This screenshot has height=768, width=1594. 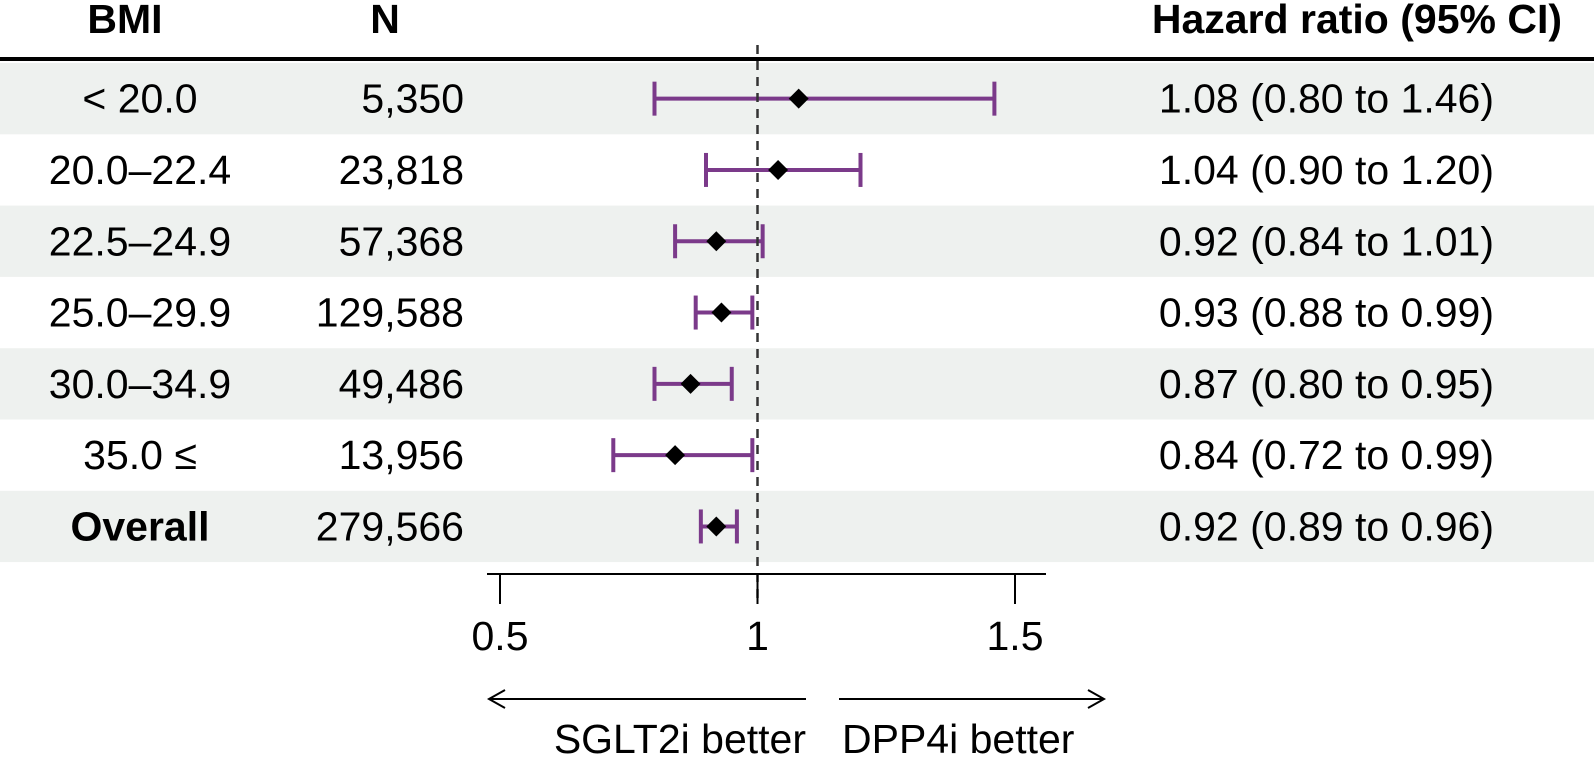 I want to click on left-arrowhead, so click(x=496, y=699).